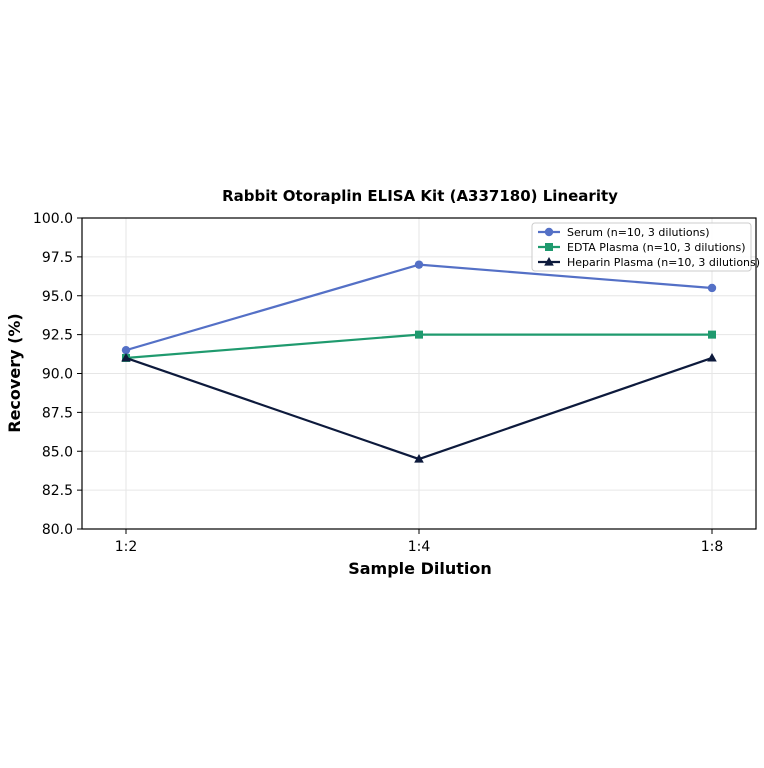  I want to click on y-tick-label: 82.5, so click(57, 491).